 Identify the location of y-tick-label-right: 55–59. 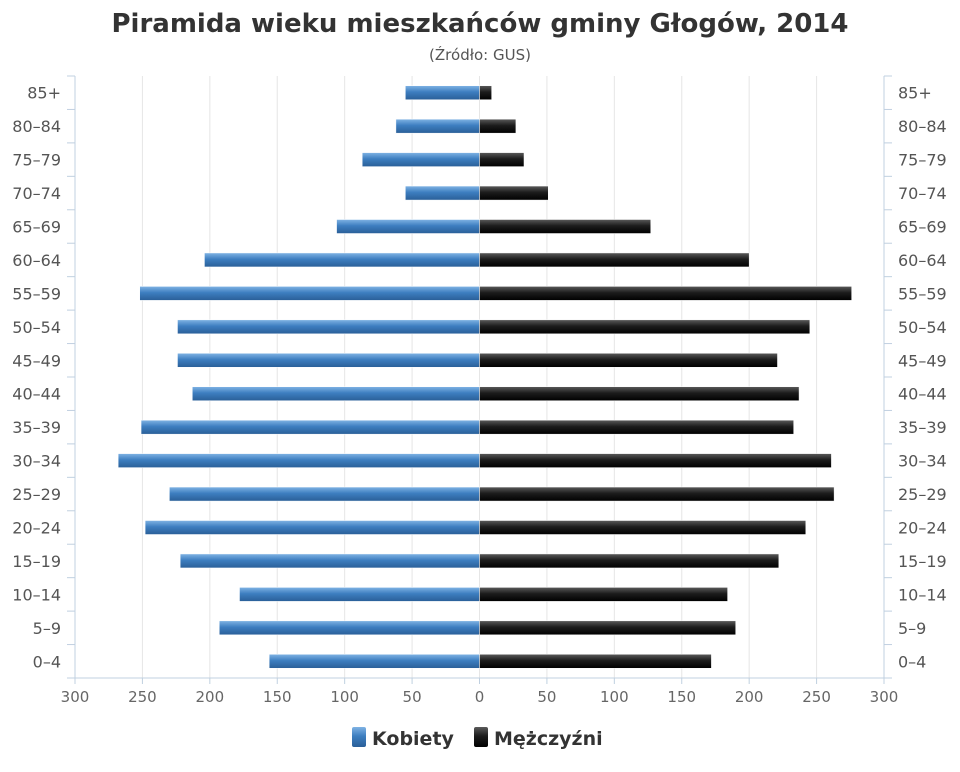
(922, 293).